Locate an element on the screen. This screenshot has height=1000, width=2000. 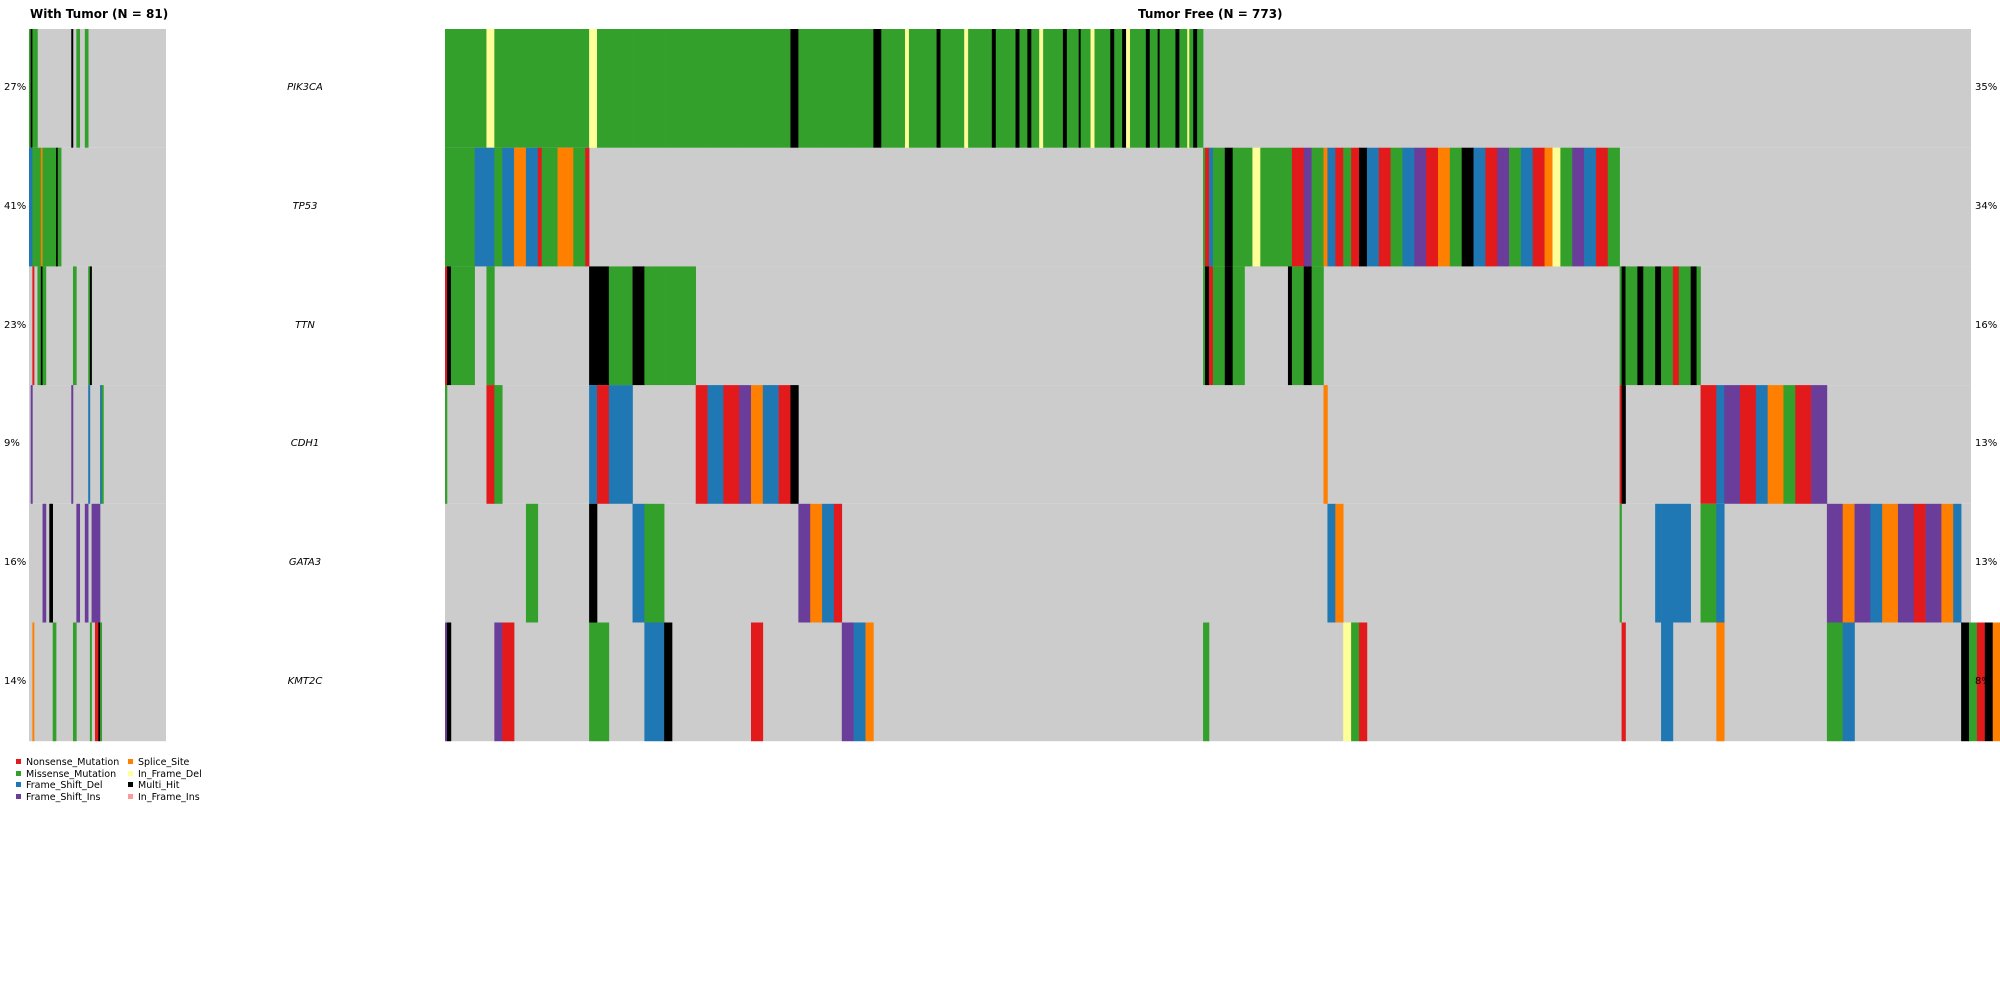
legend-label: Splice_Site is located at coordinates (164, 762).